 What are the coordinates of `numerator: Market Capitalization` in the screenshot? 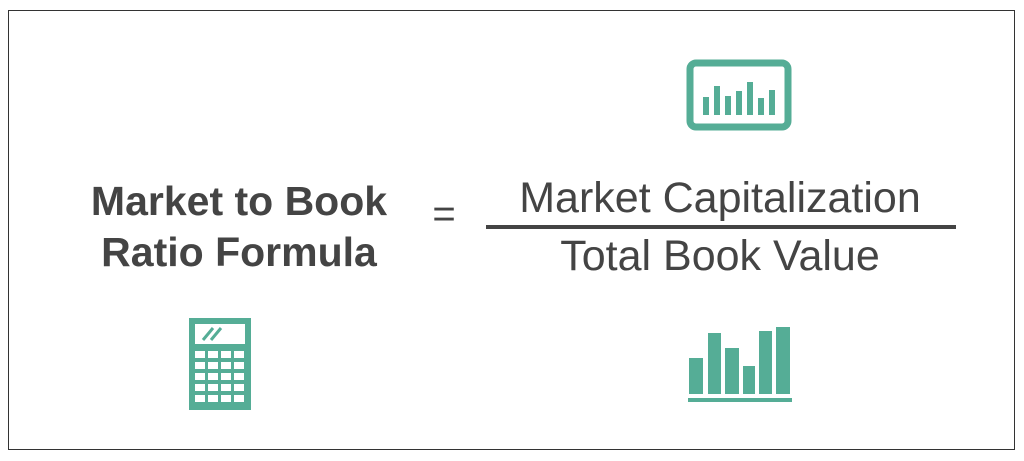 It's located at (720, 198).